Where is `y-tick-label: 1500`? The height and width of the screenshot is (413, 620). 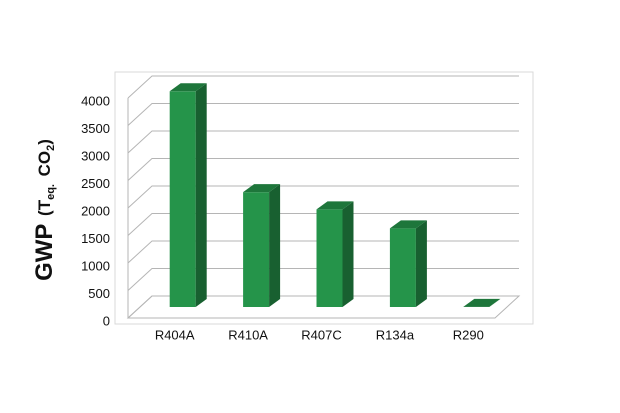 y-tick-label: 1500 is located at coordinates (95, 238).